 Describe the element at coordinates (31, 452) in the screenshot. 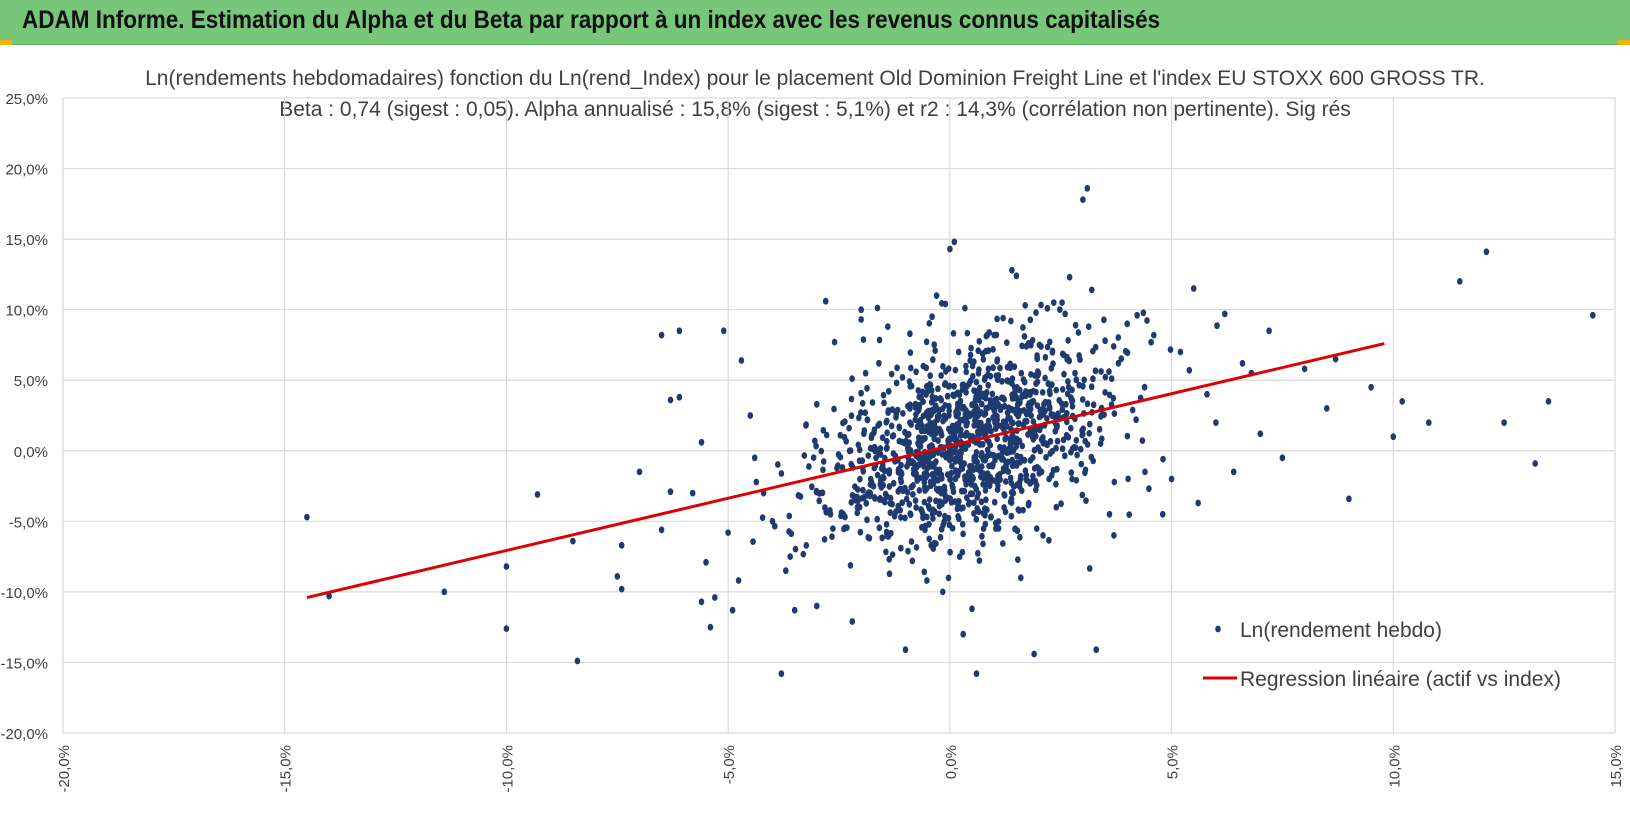

I see `y-tick-label: 0,0%` at that location.